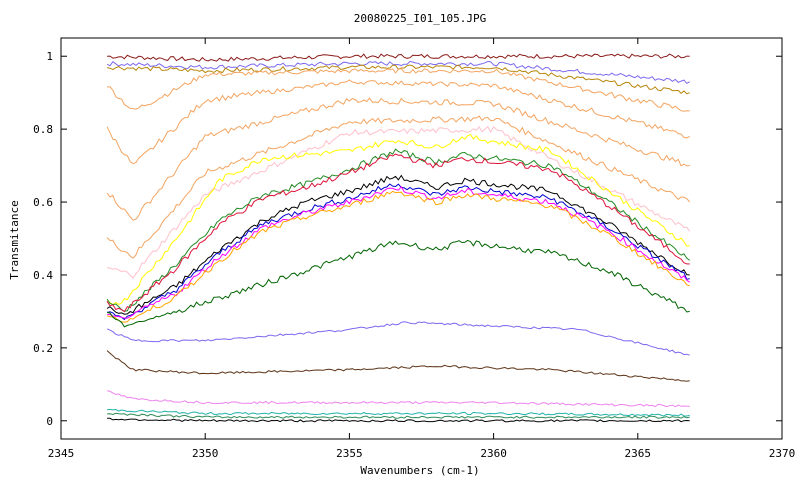  Describe the element at coordinates (420, 18) in the screenshot. I see `chart-title: 20080225_I01_105.JPG` at that location.